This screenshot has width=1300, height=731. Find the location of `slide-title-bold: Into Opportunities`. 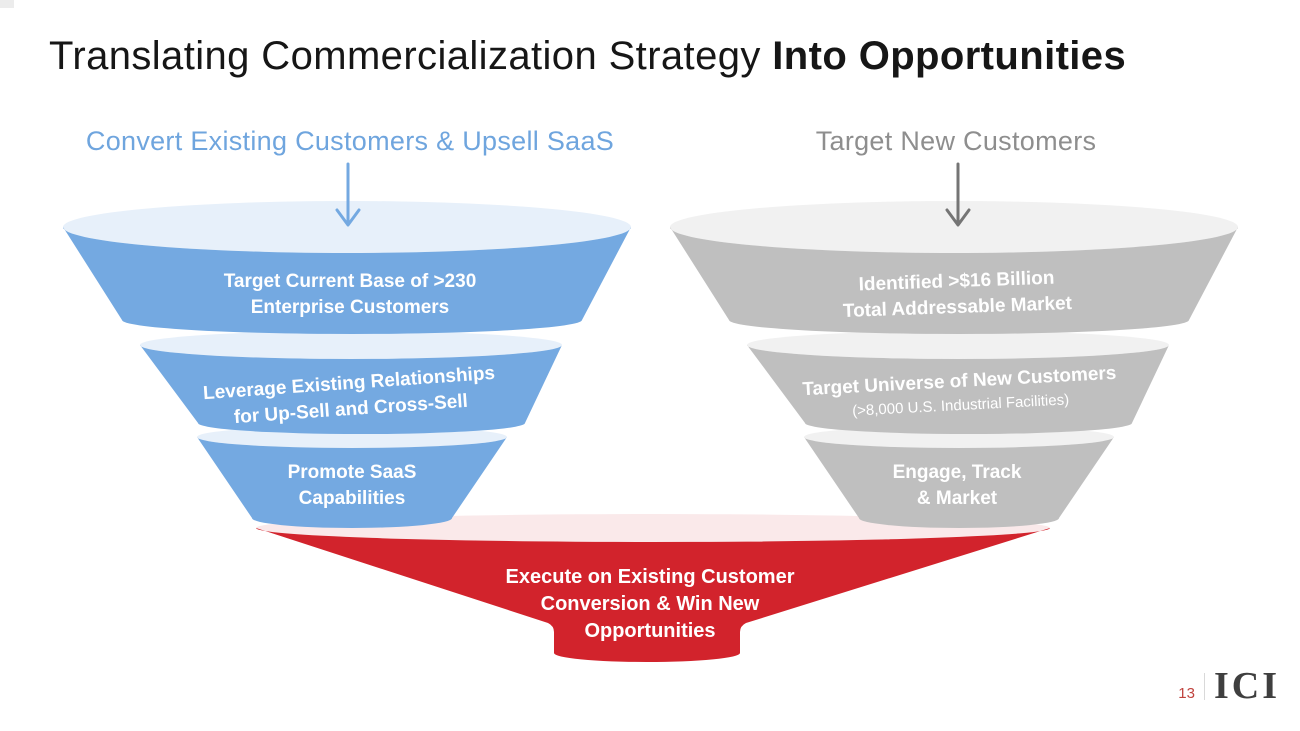

slide-title-bold: Into Opportunities is located at coordinates (949, 56).